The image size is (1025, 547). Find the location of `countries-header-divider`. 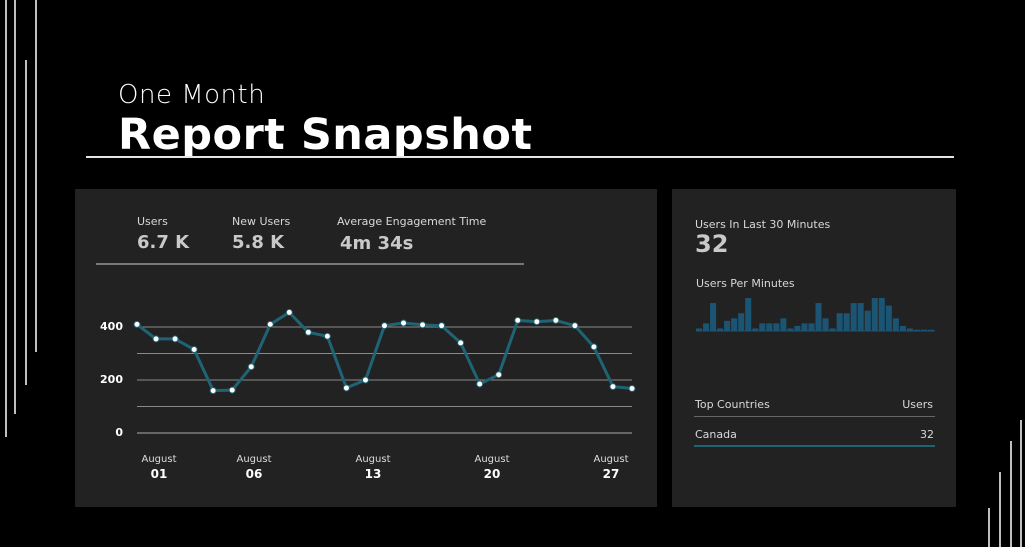

countries-header-divider is located at coordinates (814, 416).